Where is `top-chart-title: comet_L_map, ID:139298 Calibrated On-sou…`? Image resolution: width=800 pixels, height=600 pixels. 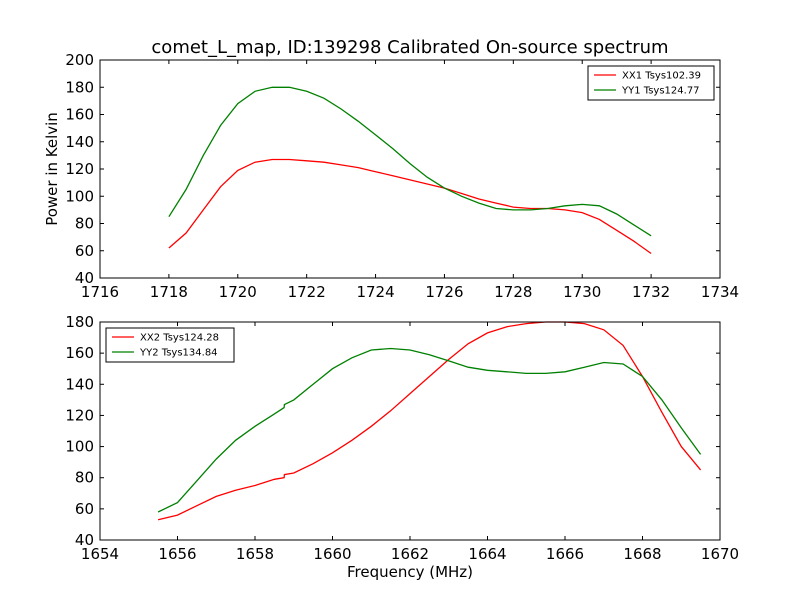
top-chart-title: comet_L_map, ID:139298 Calibrated On-sou… is located at coordinates (409, 47).